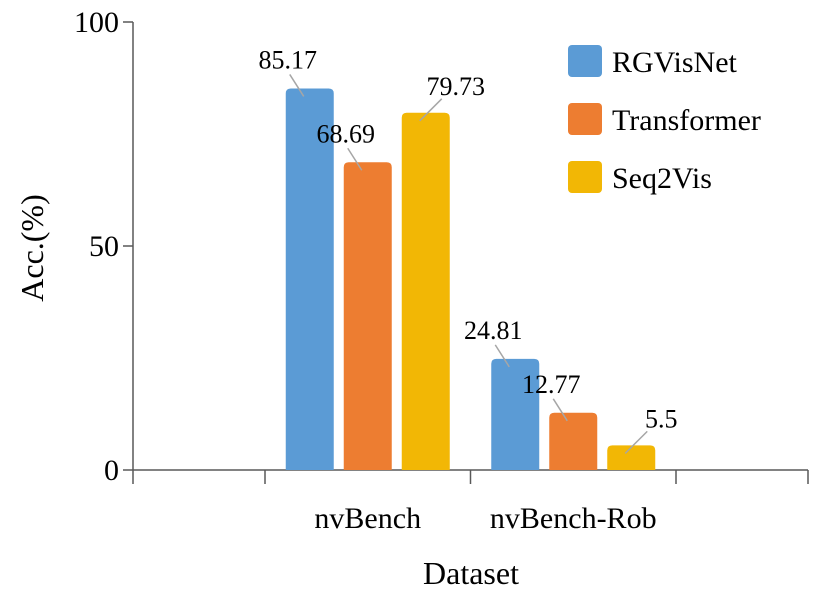 The image size is (831, 611). What do you see at coordinates (686, 120) in the screenshot?
I see `legend-label: Transformer` at bounding box center [686, 120].